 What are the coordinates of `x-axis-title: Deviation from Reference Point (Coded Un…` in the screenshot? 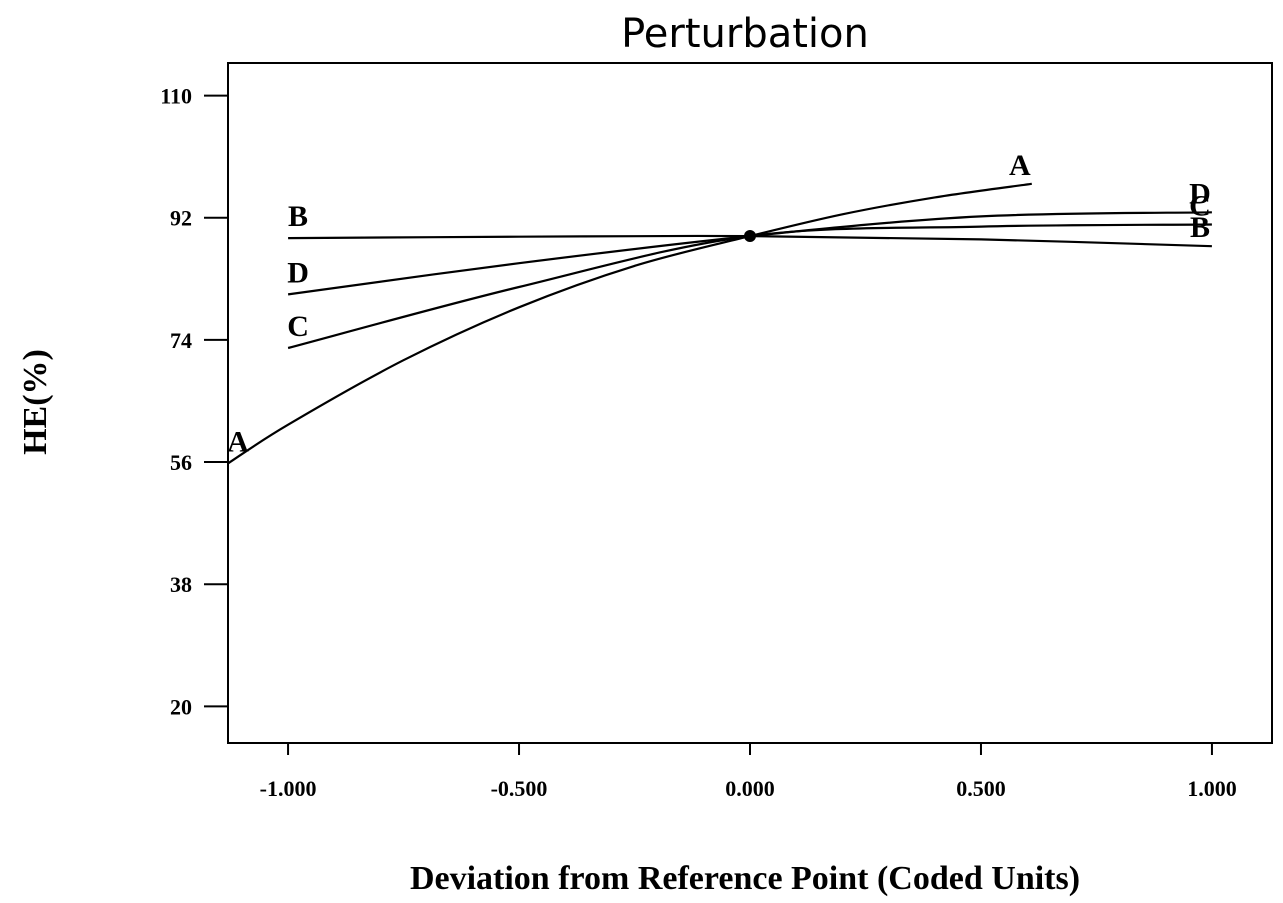 It's located at (745, 878).